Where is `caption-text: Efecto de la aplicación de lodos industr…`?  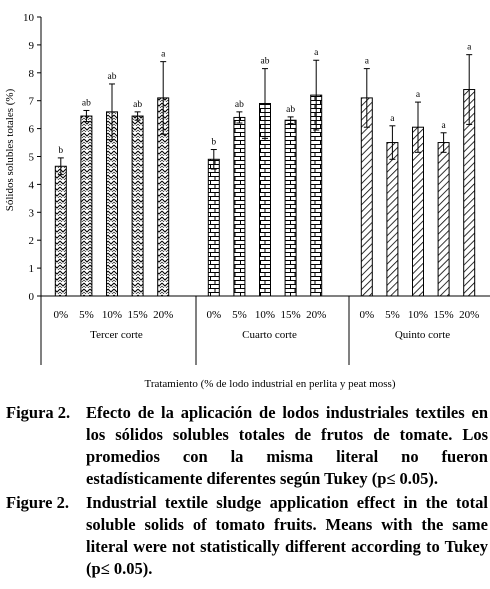 caption-text: Efecto de la aplicación de lodos industr… is located at coordinates (287, 445).